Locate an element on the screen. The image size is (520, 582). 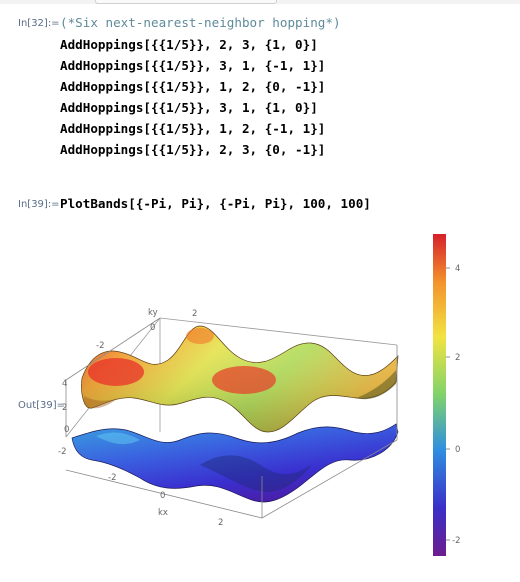
cell-label-in39: In[39]:= is located at coordinates (39, 204).